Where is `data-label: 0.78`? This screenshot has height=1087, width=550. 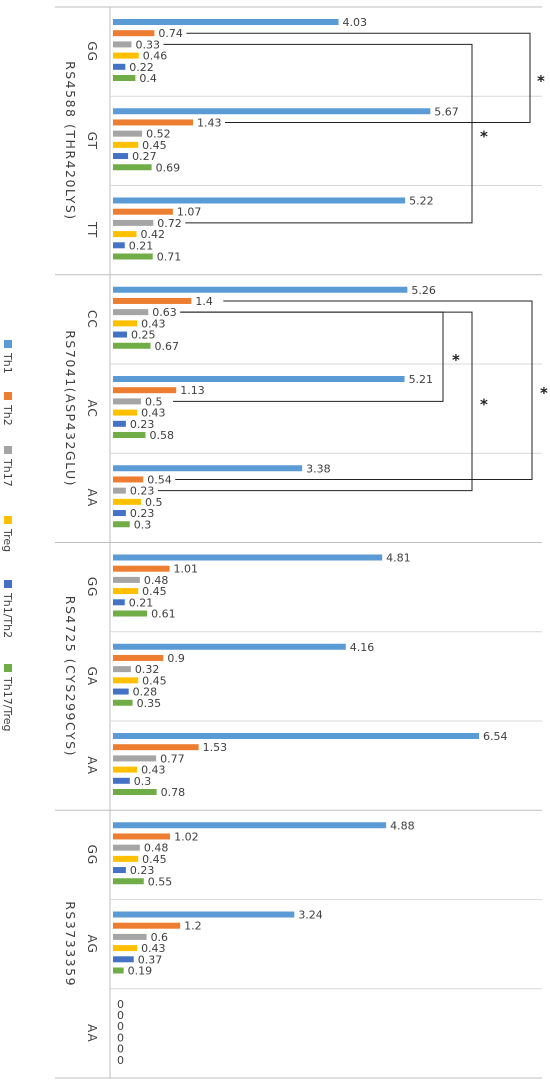
data-label: 0.78 is located at coordinates (173, 792).